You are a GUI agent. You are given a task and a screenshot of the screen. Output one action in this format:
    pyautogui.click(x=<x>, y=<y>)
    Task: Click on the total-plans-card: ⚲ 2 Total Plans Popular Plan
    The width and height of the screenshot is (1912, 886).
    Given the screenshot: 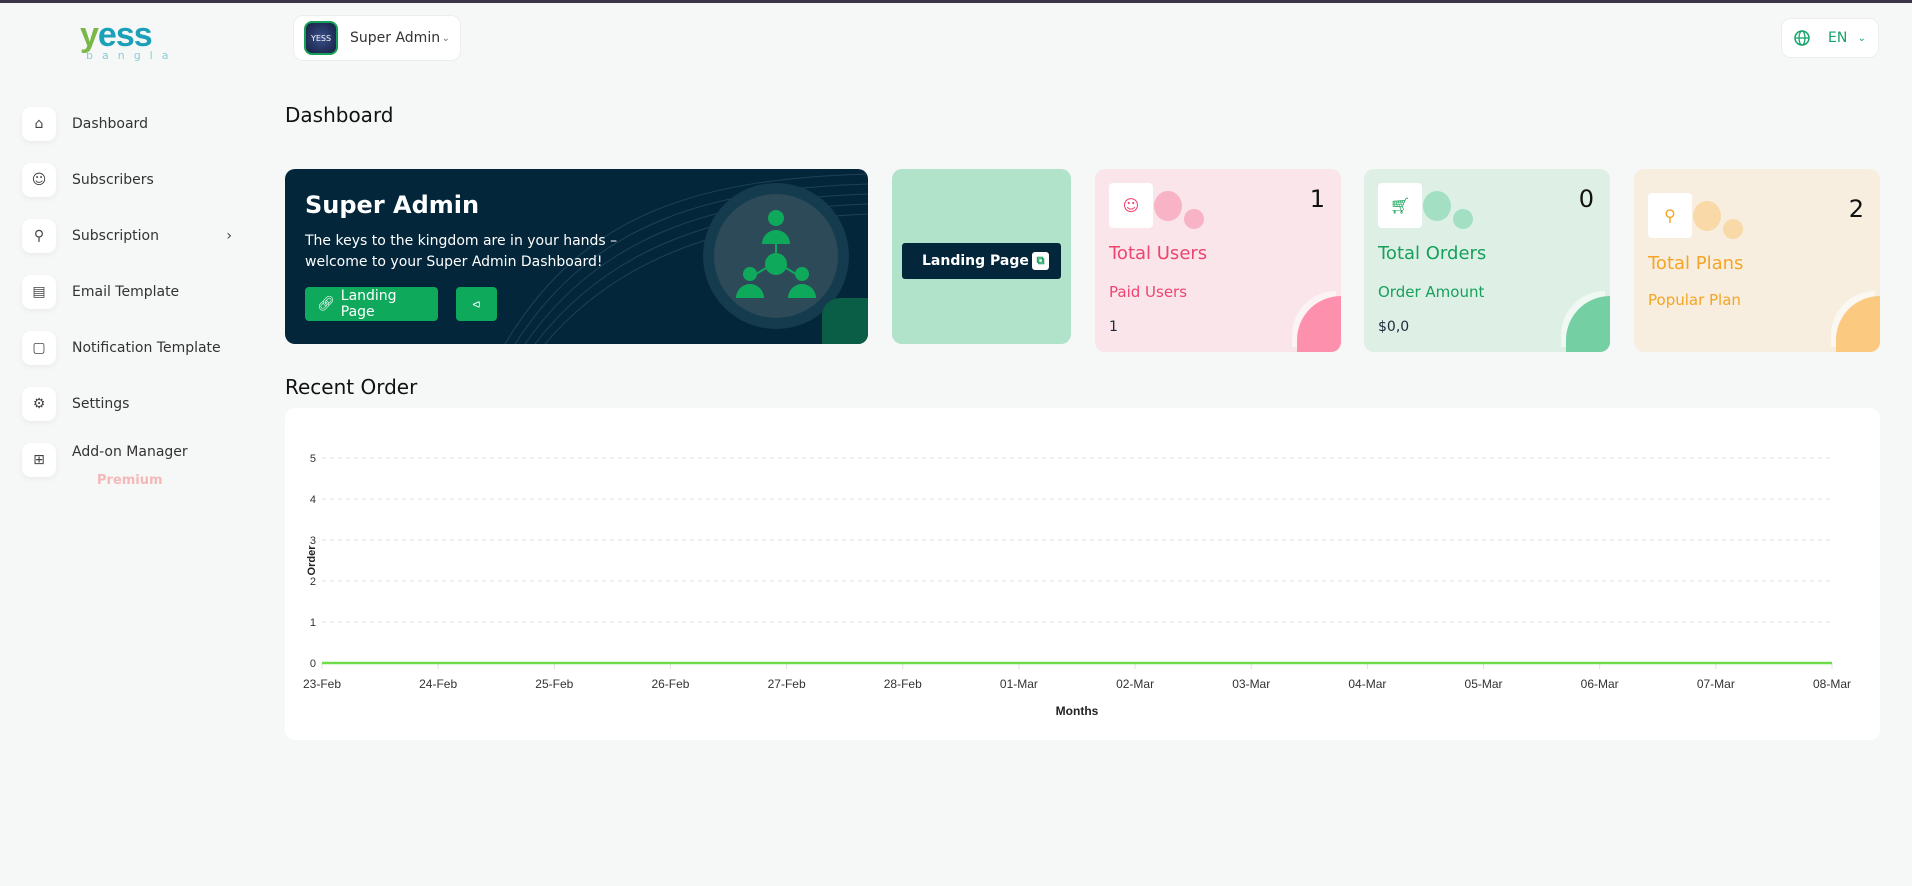 What is the action you would take?
    pyautogui.click(x=1757, y=260)
    